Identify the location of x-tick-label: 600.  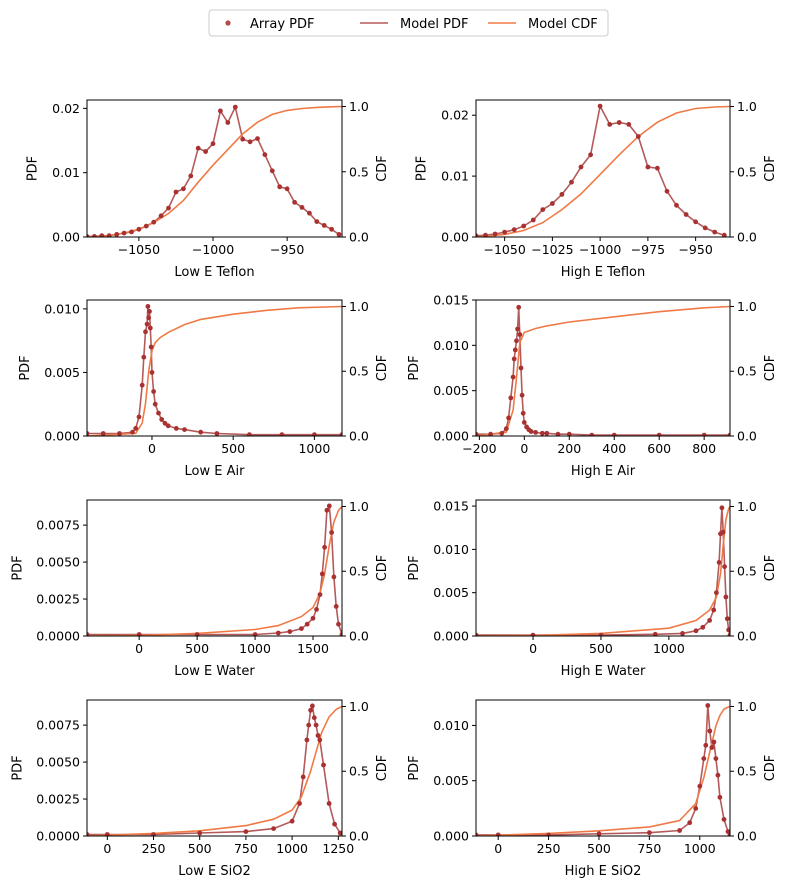
(659, 448).